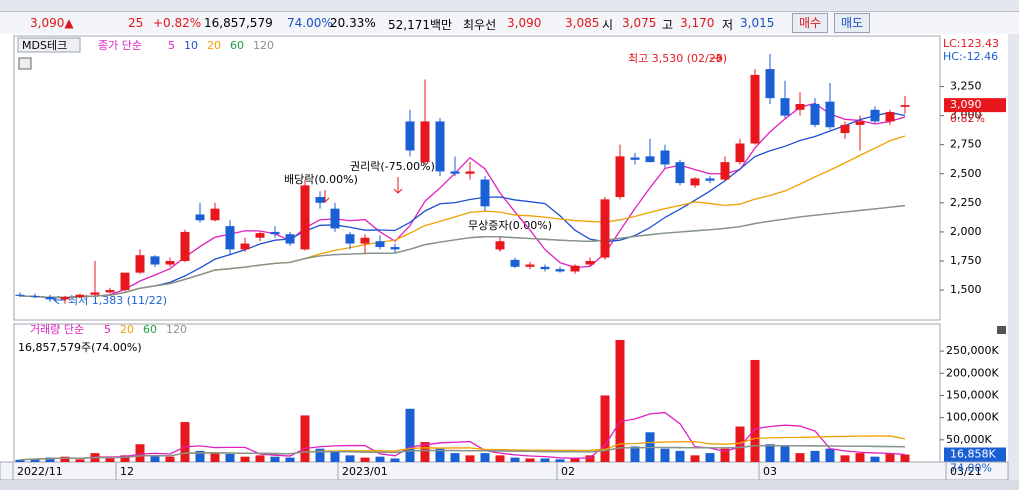  Describe the element at coordinates (970, 56) in the screenshot. I see `hc-label: HC:-12.46` at that location.